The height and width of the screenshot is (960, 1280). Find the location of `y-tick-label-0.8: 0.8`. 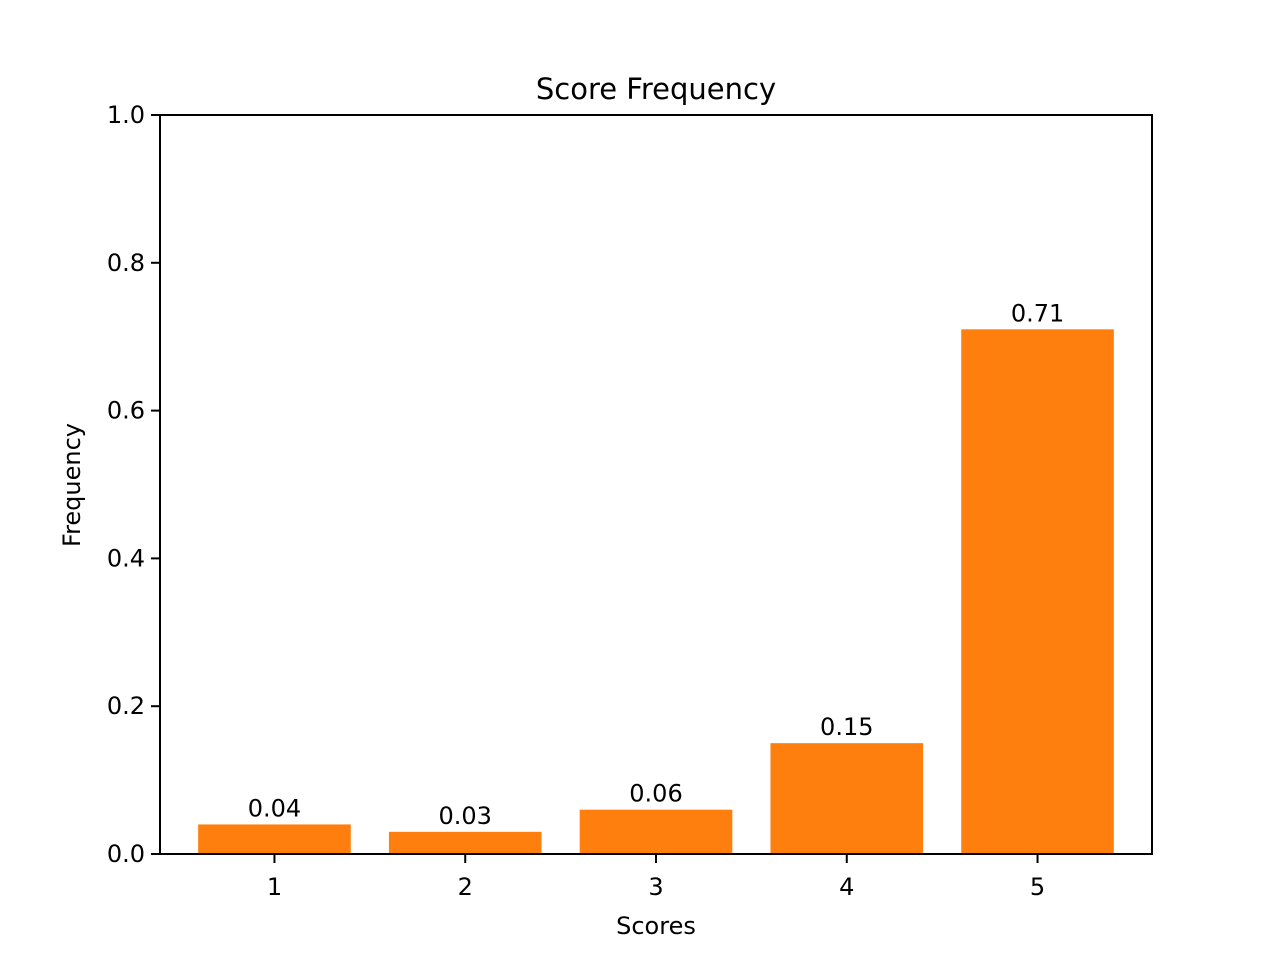

y-tick-label-0.8: 0.8 is located at coordinates (126, 263).